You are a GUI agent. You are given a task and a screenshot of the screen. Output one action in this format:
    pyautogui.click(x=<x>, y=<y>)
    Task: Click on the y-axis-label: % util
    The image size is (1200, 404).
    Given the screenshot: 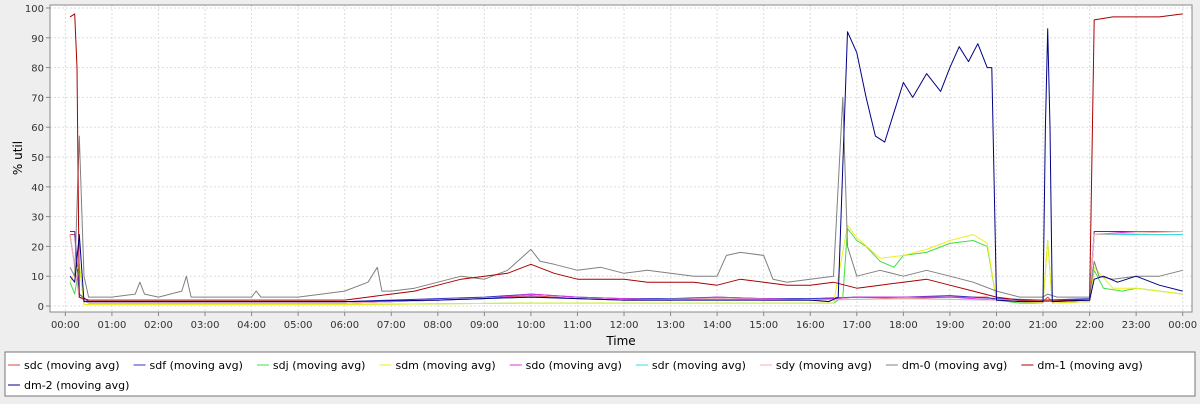 What is the action you would take?
    pyautogui.click(x=18, y=158)
    